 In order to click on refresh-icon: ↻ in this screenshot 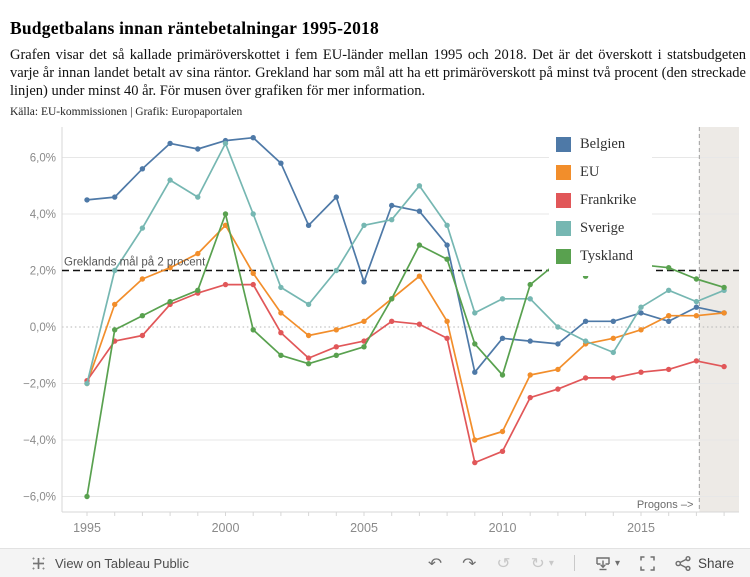, I will do `click(537, 563)`.